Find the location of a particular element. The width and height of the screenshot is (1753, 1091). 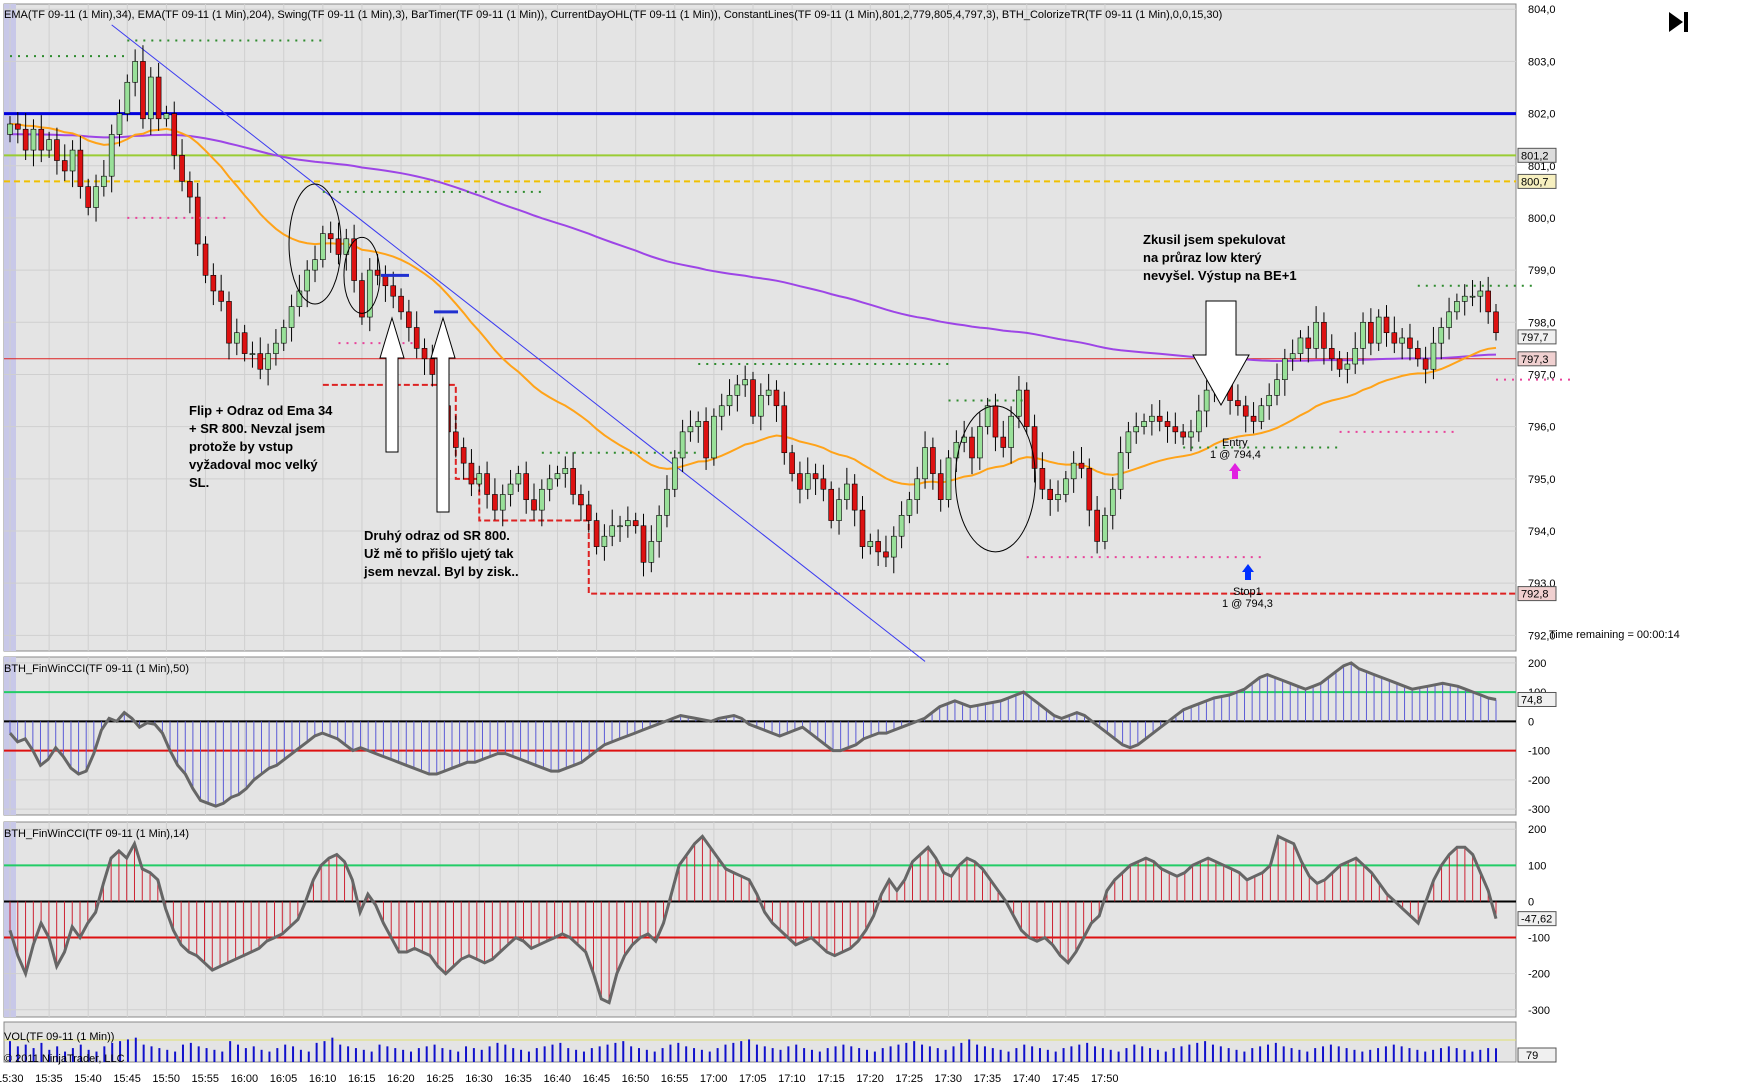

svg-text: Entry is located at coordinates (1235, 443).